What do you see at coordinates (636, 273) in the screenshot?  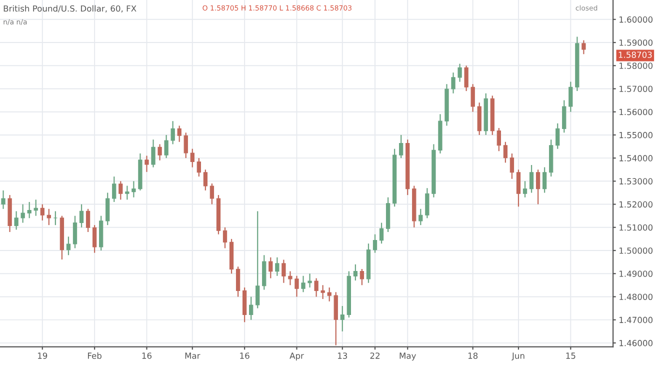 I see `y-tick-label: 1.49000` at bounding box center [636, 273].